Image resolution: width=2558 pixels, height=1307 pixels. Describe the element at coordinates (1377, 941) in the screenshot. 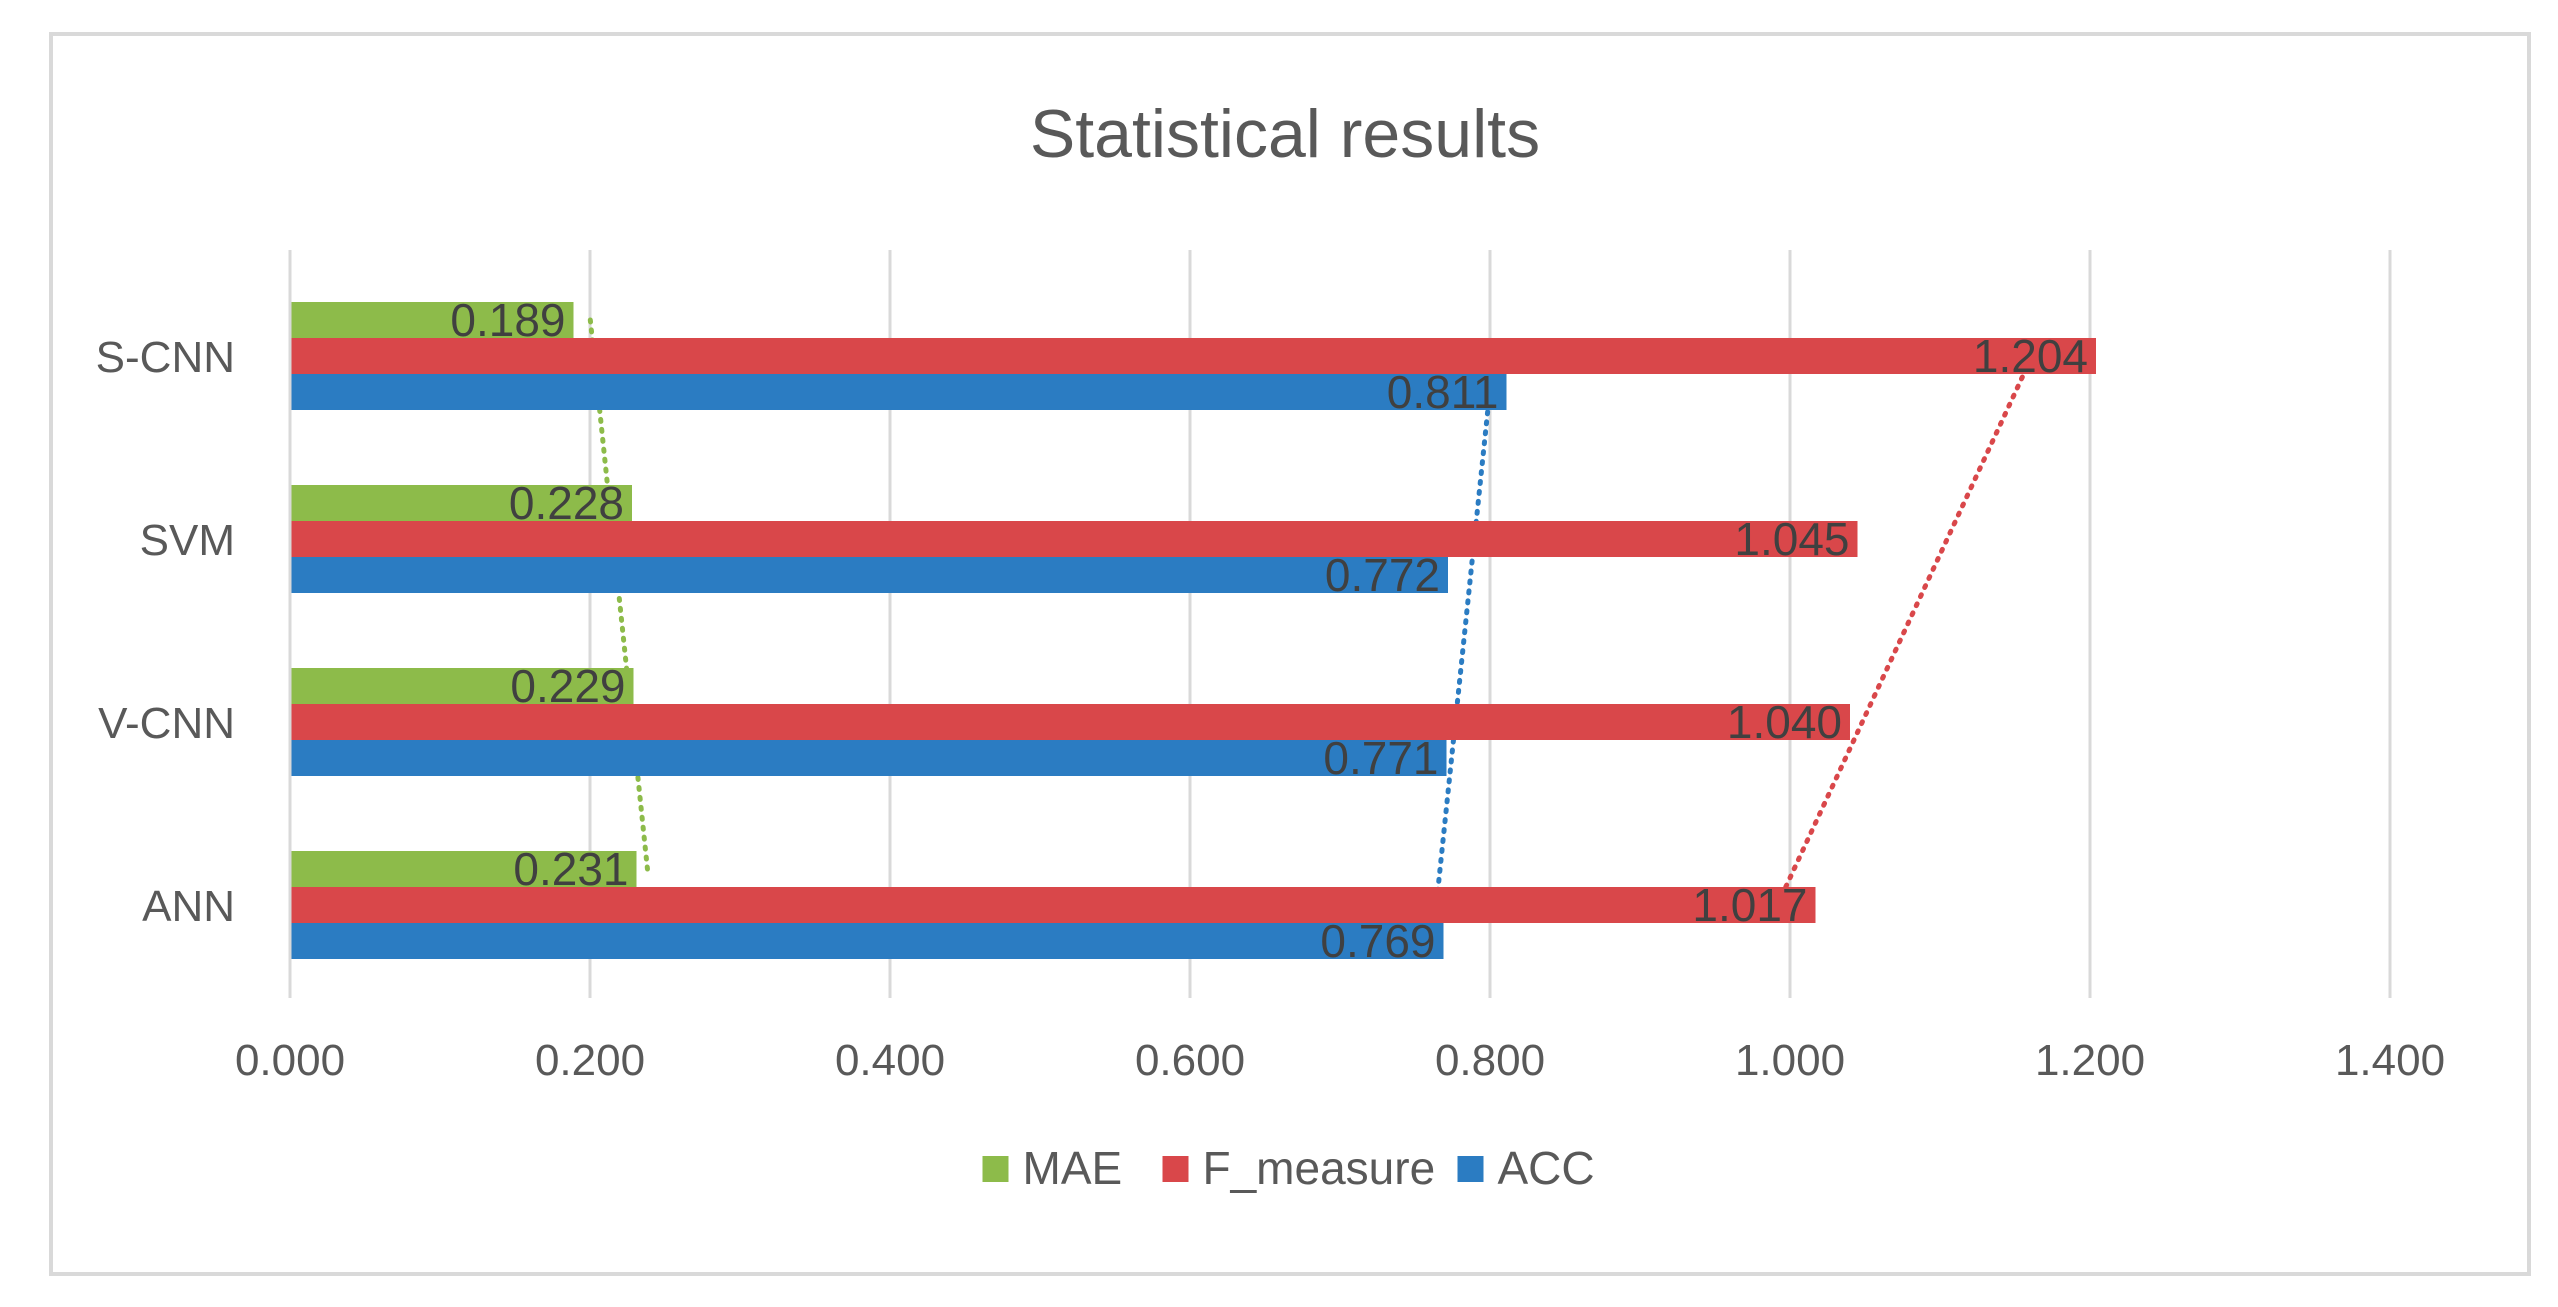

I see `data-label: 0.769` at that location.